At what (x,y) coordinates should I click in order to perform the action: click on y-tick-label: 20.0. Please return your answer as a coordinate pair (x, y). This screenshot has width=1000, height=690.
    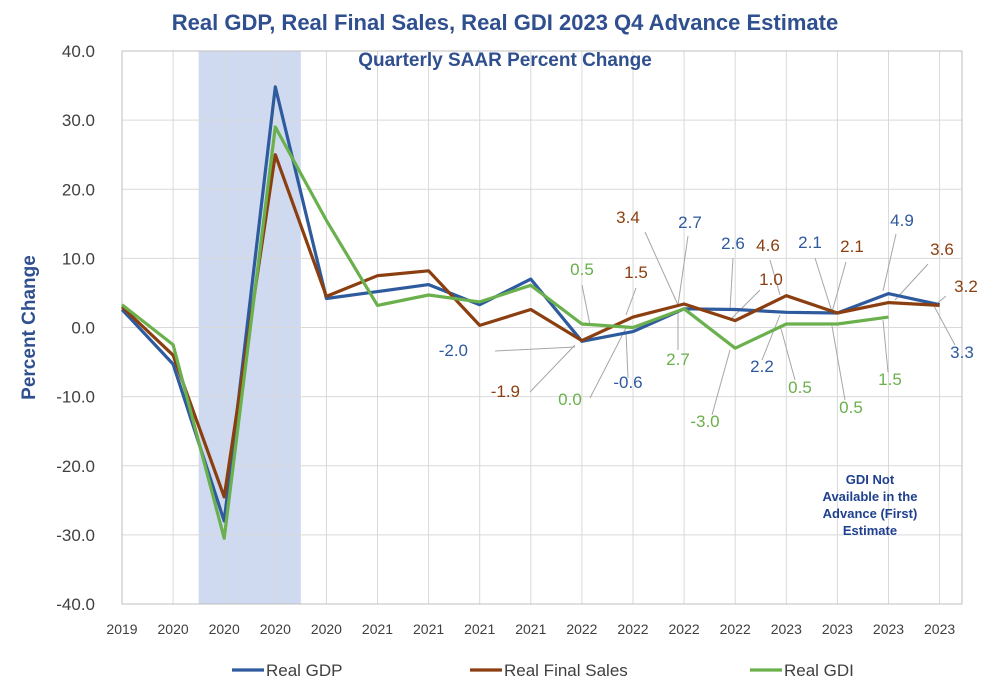
    Looking at the image, I should click on (78, 189).